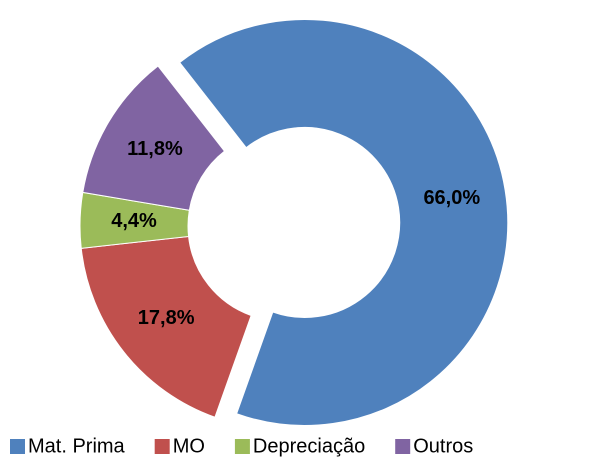 The height and width of the screenshot is (463, 606). Describe the element at coordinates (134, 221) in the screenshot. I see `data-label: 4,4%` at that location.